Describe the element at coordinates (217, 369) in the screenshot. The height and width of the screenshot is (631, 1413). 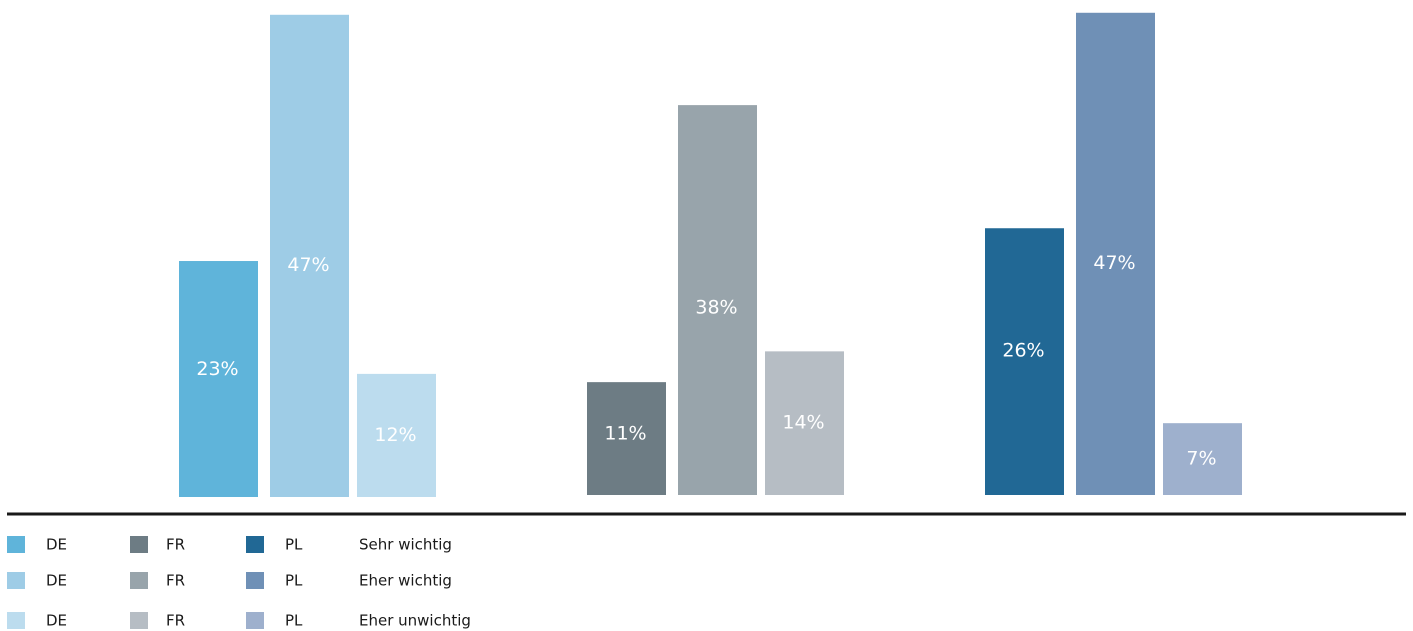
I see `bar-value-label: 23%` at that location.